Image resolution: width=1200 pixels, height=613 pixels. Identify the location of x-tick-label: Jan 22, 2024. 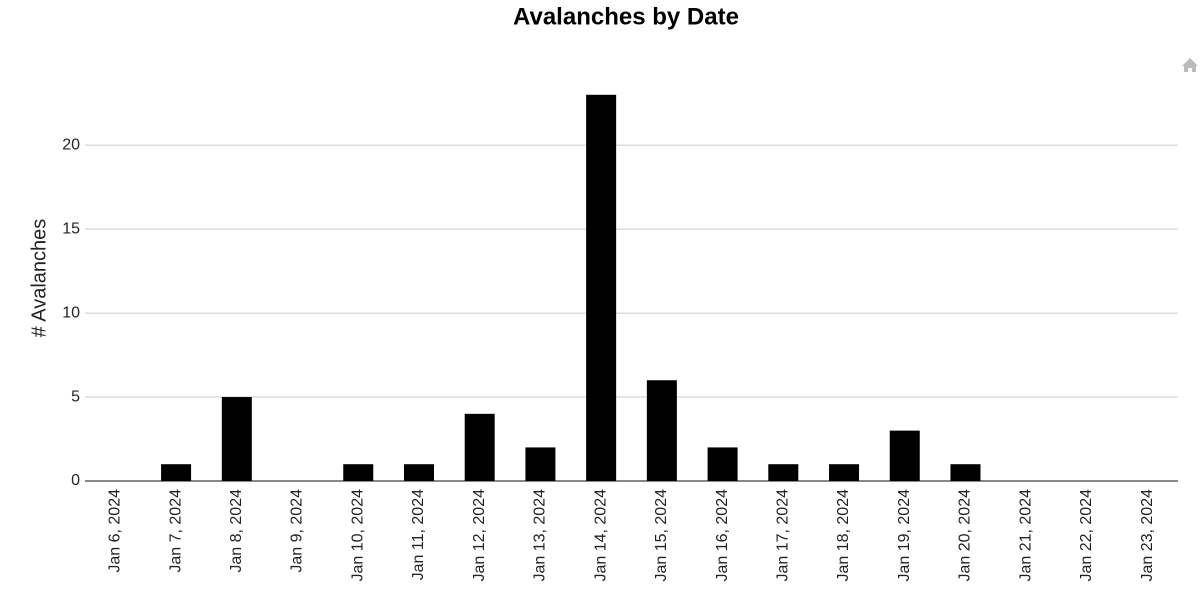
(1086, 535).